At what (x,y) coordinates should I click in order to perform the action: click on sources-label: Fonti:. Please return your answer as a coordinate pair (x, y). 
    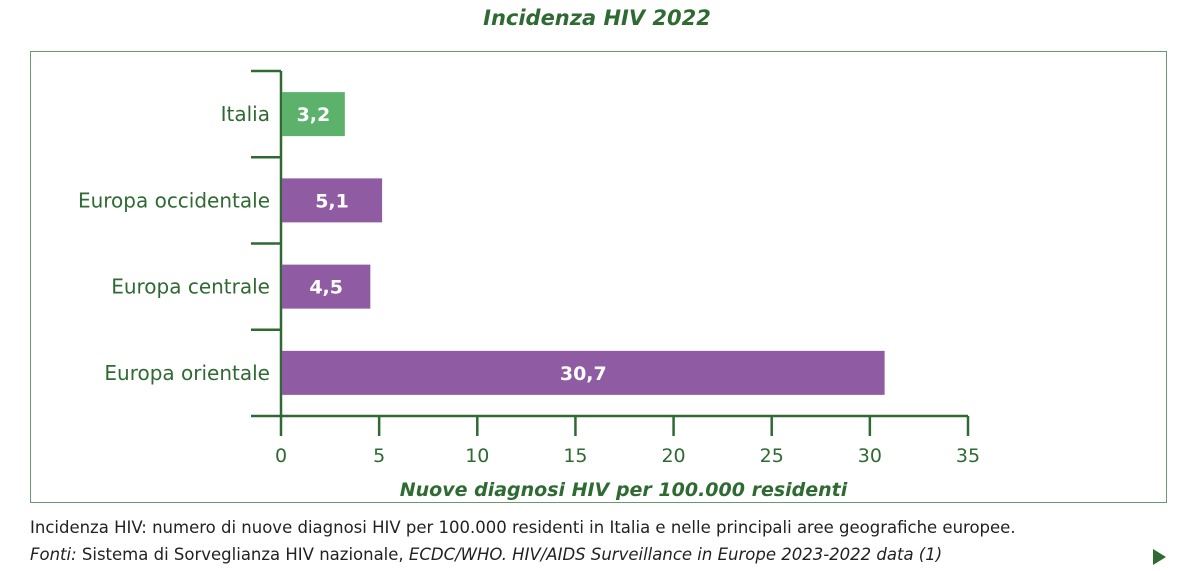
    Looking at the image, I should click on (53, 554).